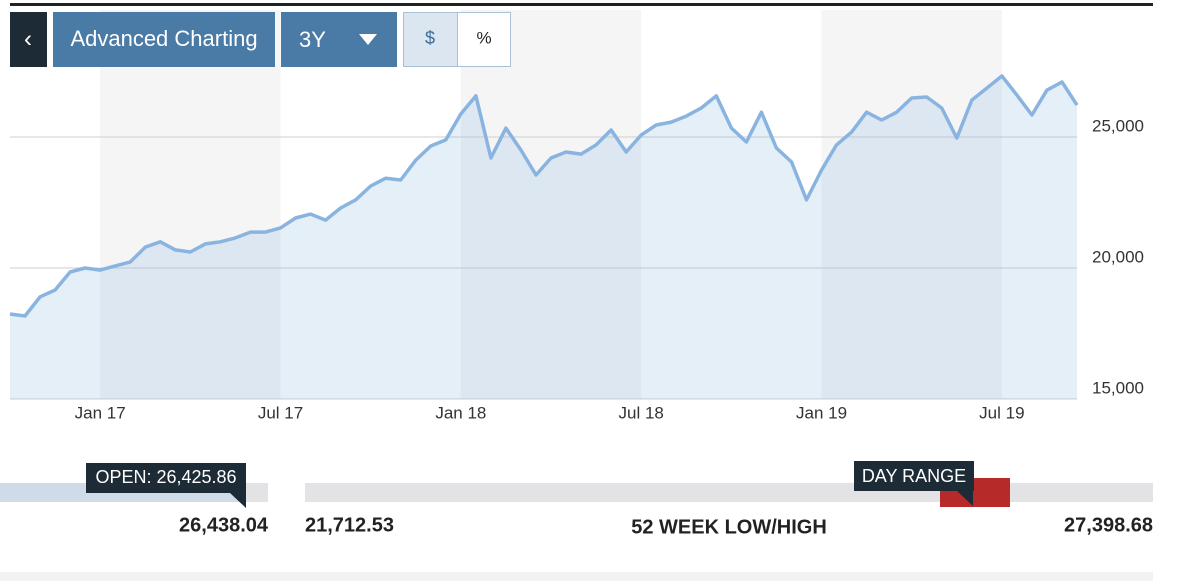 The height and width of the screenshot is (586, 1200). I want to click on open-value: 26,438.04, so click(224, 525).